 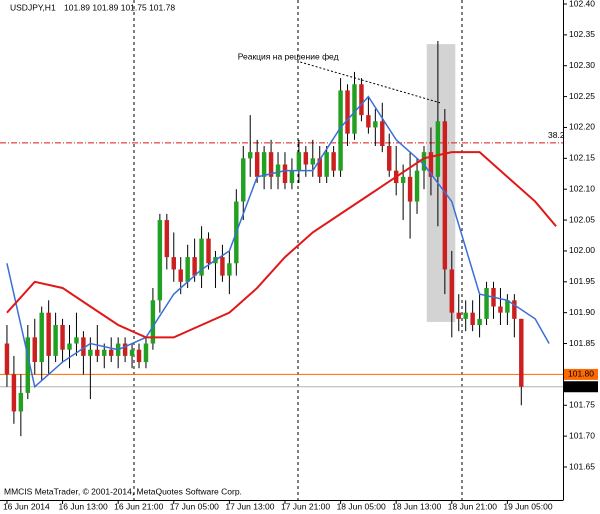 I want to click on y-tick-label: 102.05, so click(x=582, y=219).